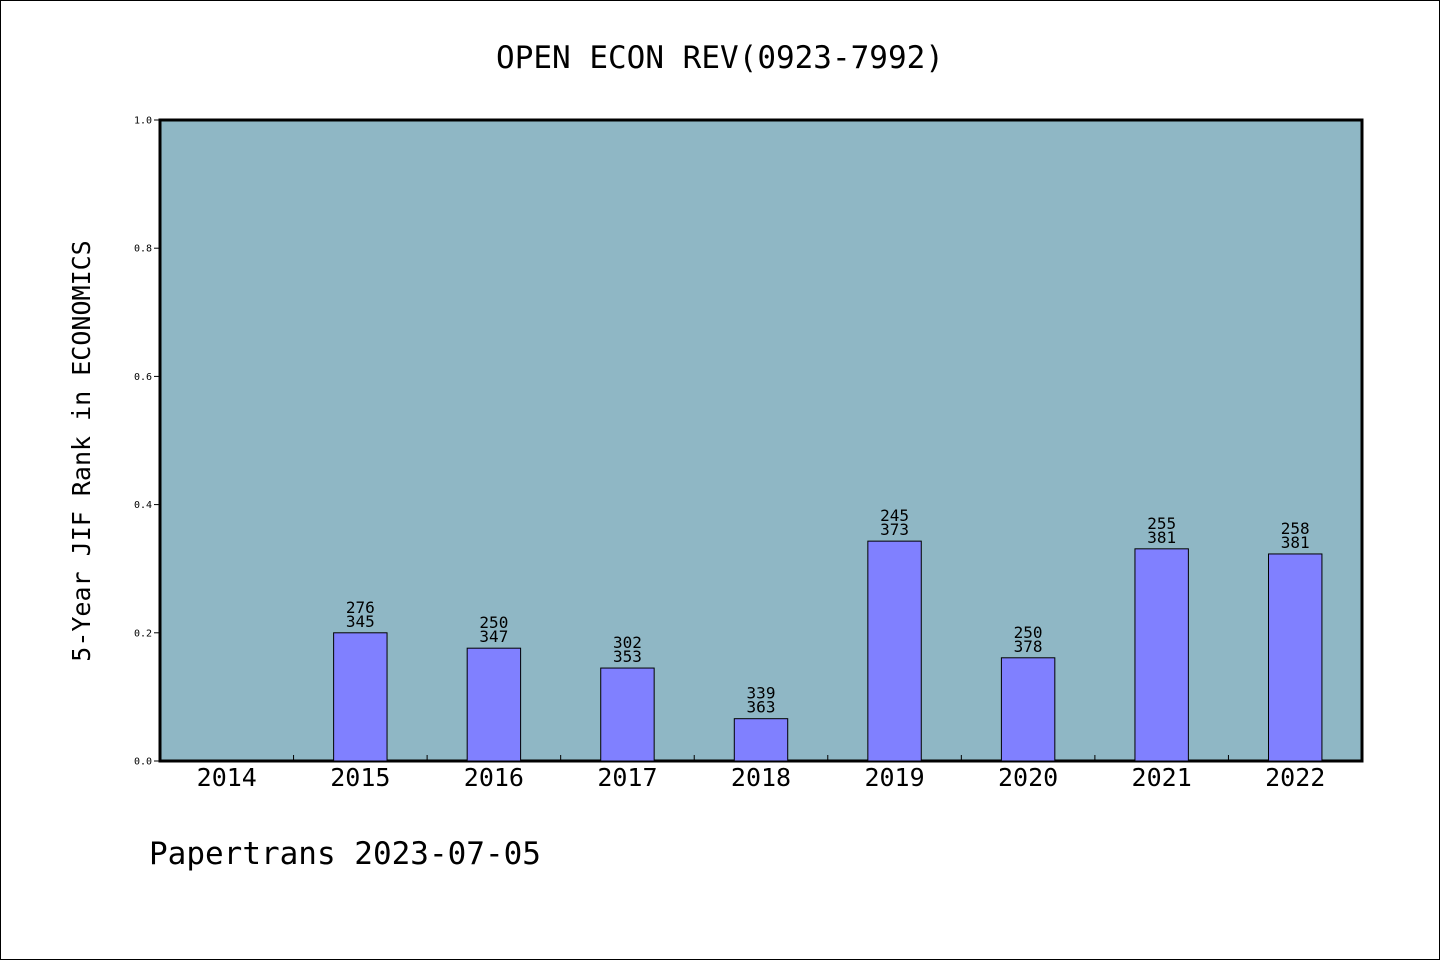 Image resolution: width=1440 pixels, height=960 pixels. What do you see at coordinates (360, 621) in the screenshot?
I see `data-label-total: 345` at bounding box center [360, 621].